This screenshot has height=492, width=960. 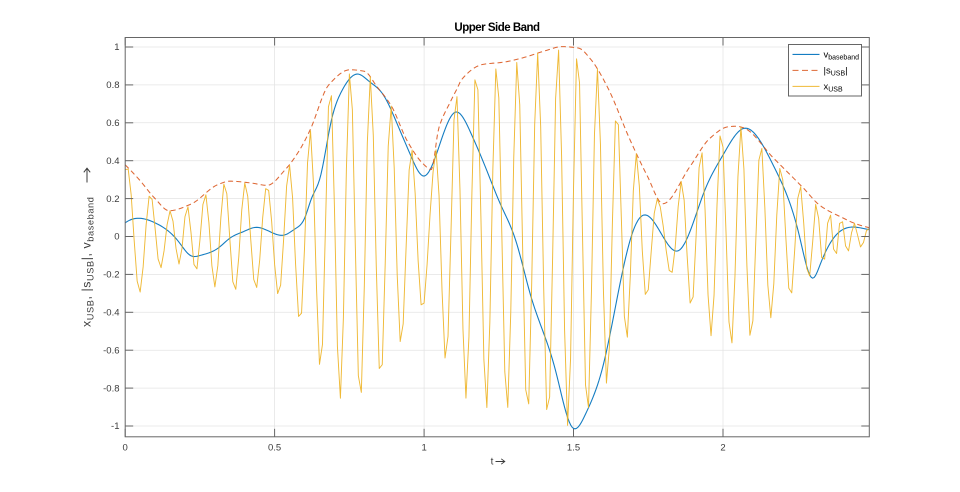 I want to click on svg-text: 0.5, so click(x=274, y=448).